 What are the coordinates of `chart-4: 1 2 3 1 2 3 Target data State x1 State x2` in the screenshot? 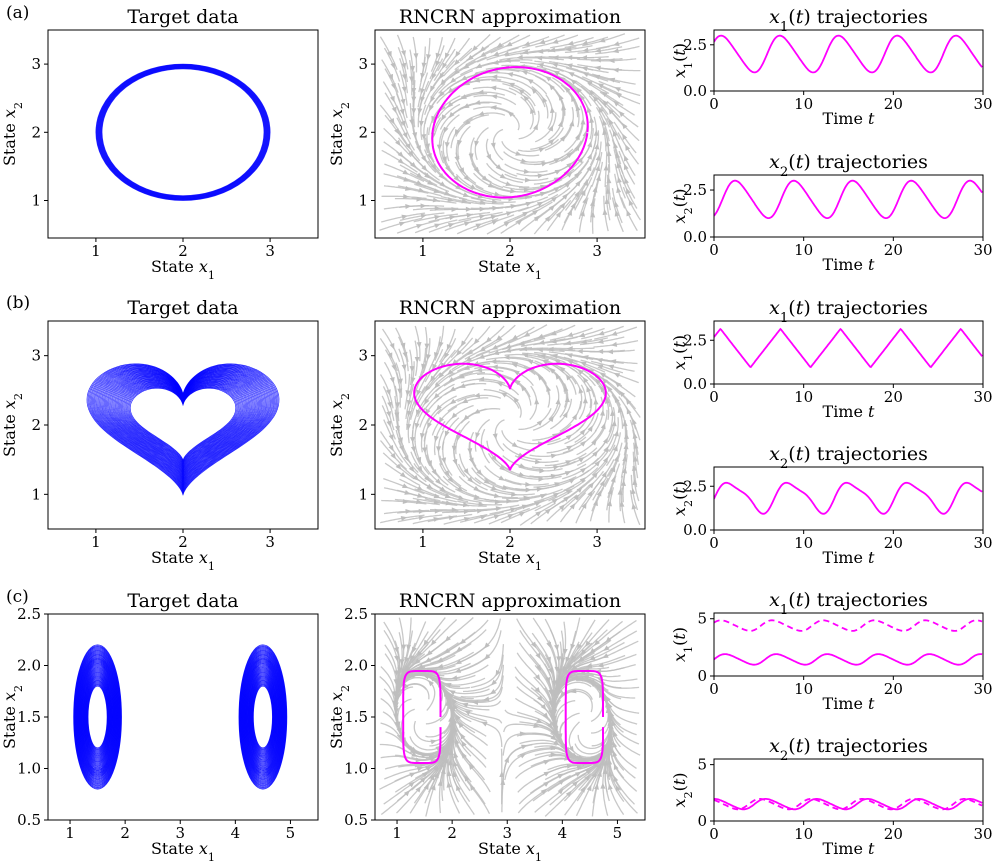 It's located at (159, 435).